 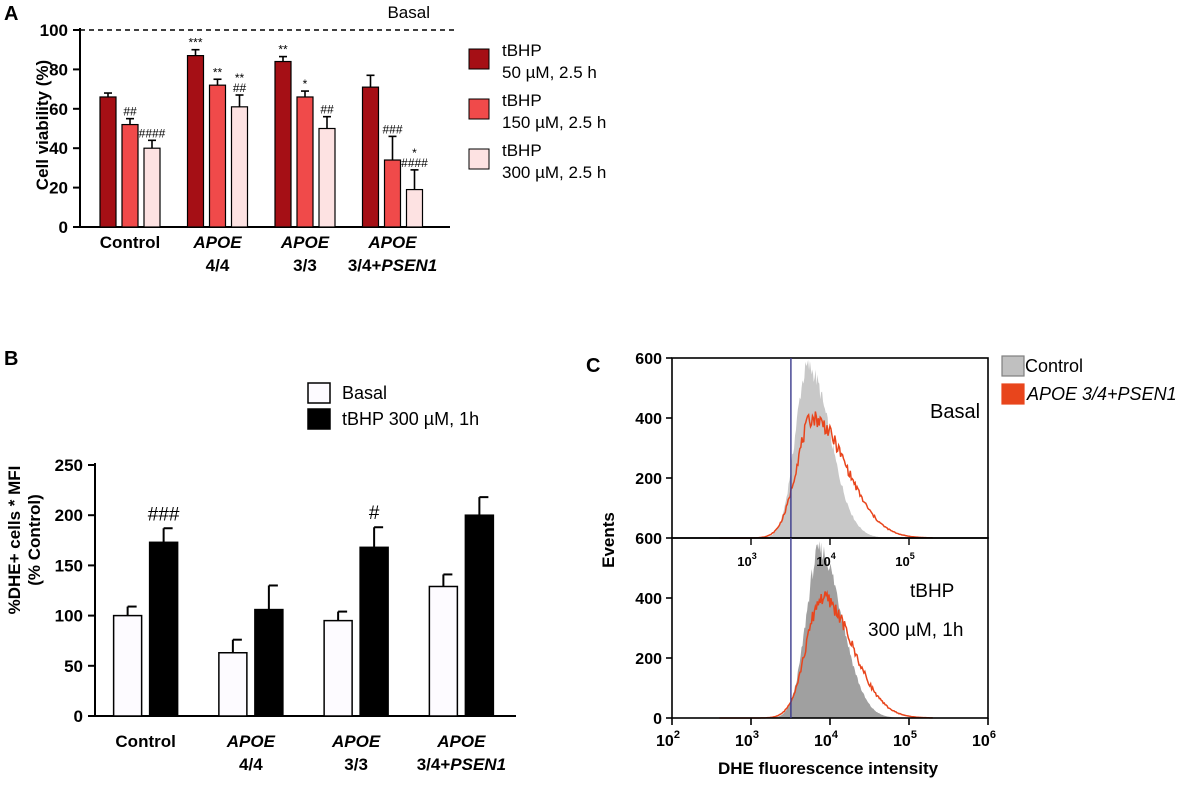 What do you see at coordinates (58, 148) in the screenshot?
I see `a-y-tick-label: 40` at bounding box center [58, 148].